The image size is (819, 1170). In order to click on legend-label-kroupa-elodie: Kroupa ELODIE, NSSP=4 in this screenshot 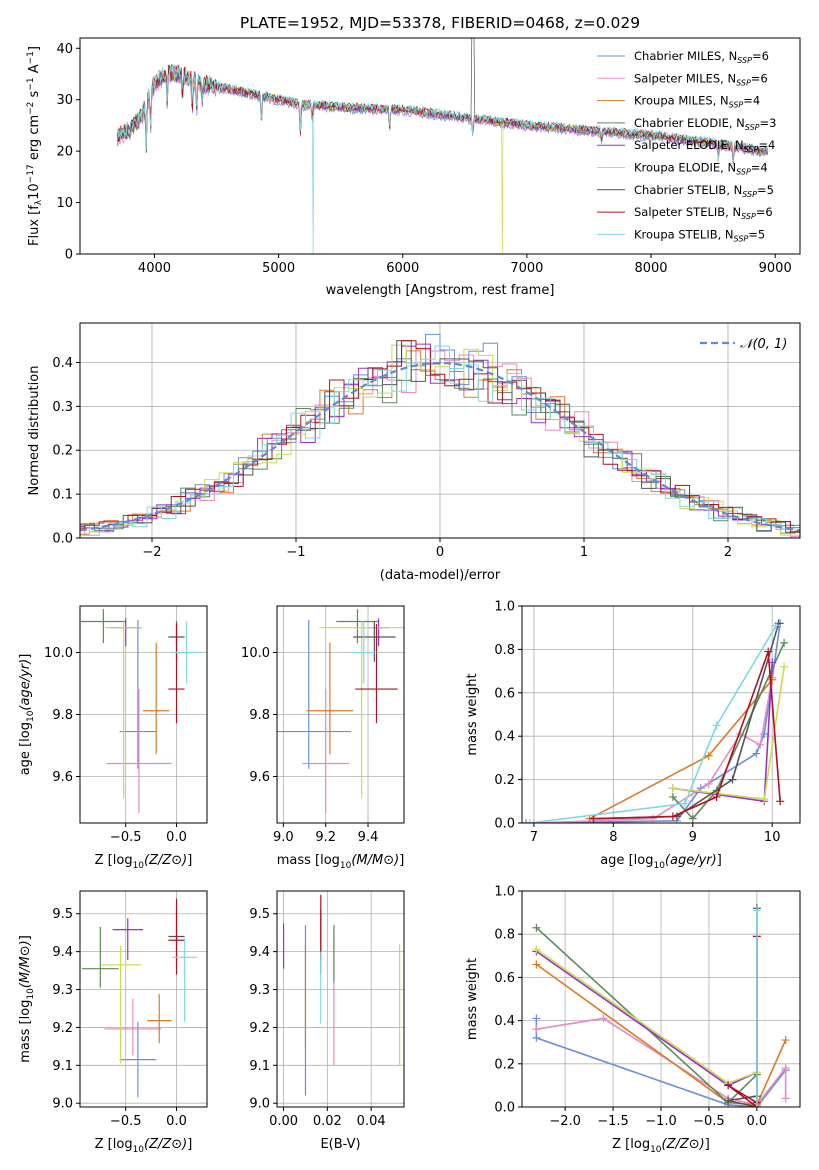, I will do `click(701, 169)`.